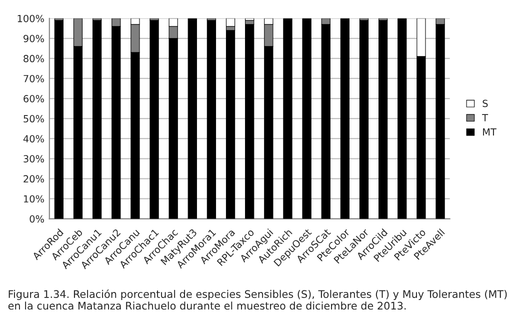 Image resolution: width=520 pixels, height=334 pixels. What do you see at coordinates (34, 58) in the screenshot?
I see `y-tick-label: 80%` at bounding box center [34, 58].